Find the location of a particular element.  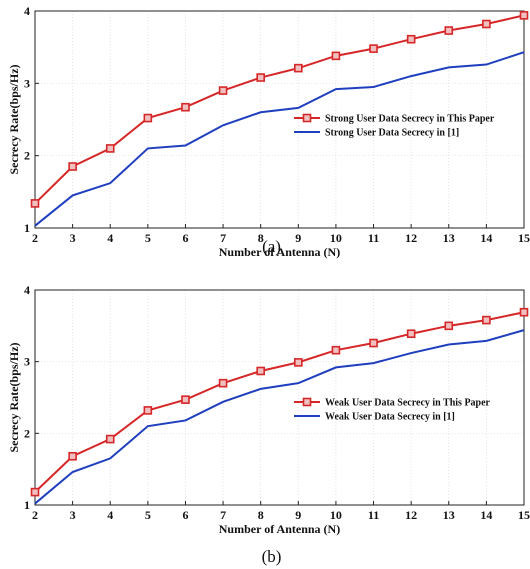

legend-entry: Strong User Data Secrecy in This Paper is located at coordinates (410, 119).